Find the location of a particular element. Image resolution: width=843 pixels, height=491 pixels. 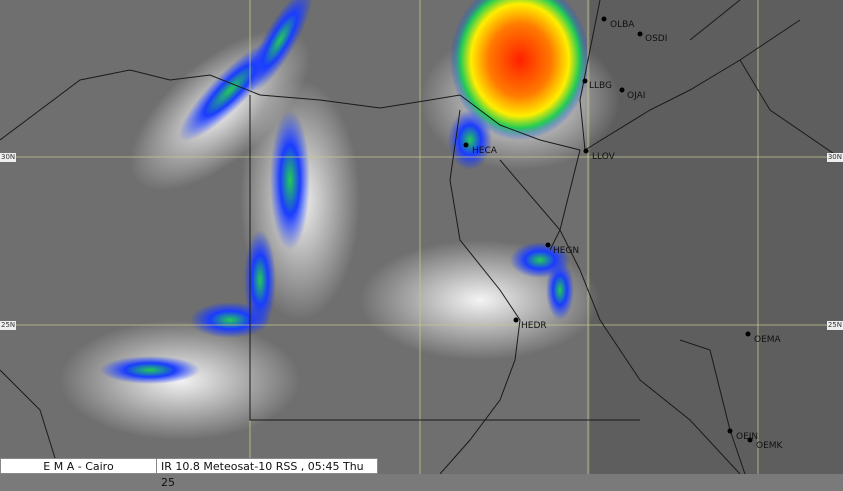

lat-label-25n-right: 25N is located at coordinates (834, 325).